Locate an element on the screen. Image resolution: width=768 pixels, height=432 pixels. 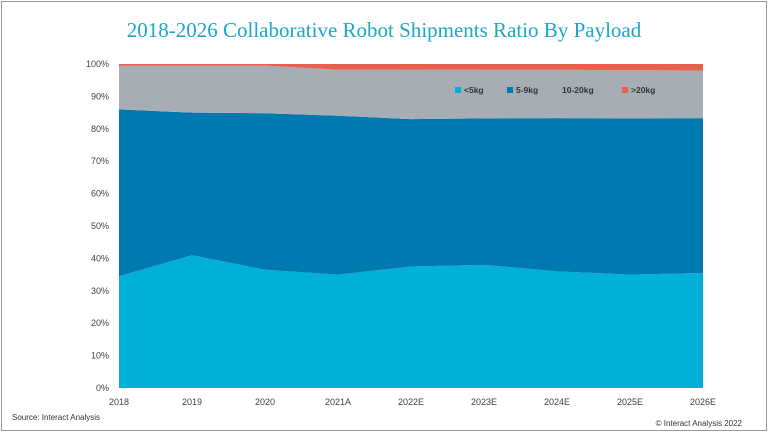
x-tick-label: 2019 is located at coordinates (192, 402).